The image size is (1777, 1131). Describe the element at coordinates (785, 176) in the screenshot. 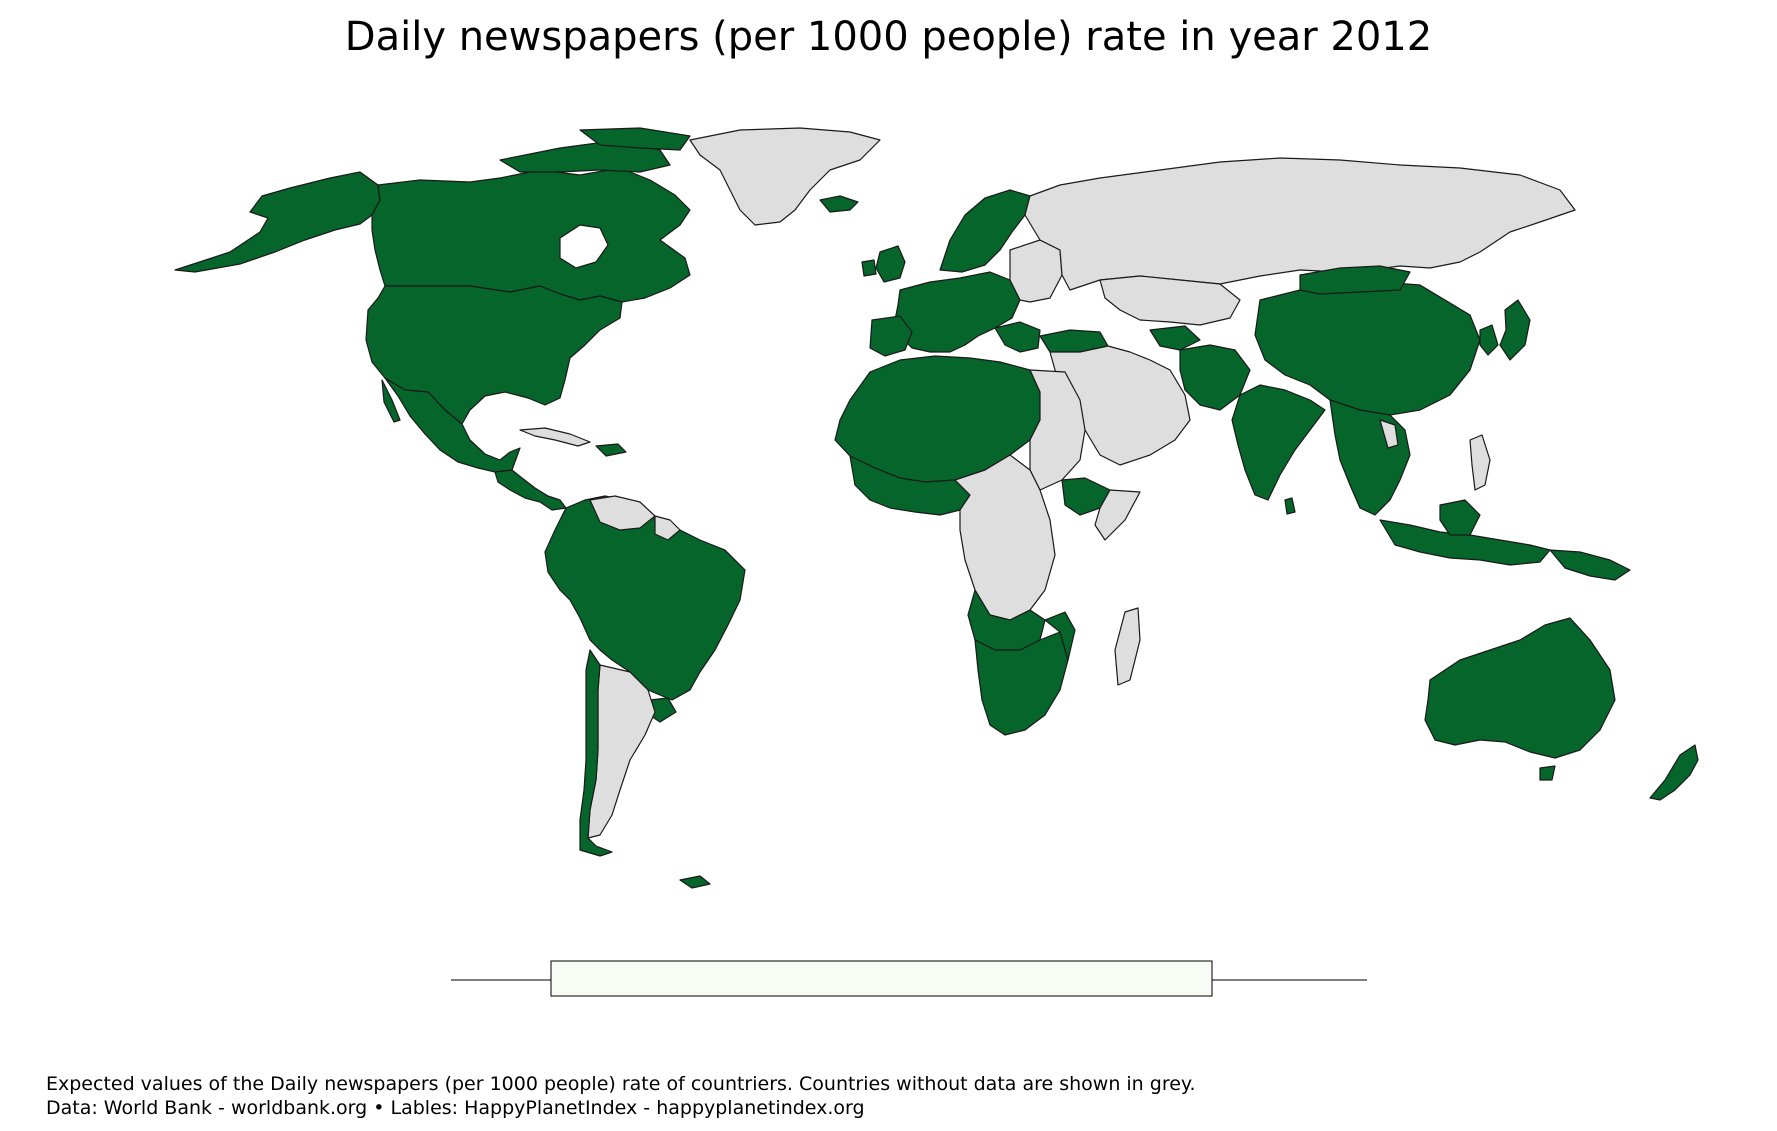

I see `region-greenland` at that location.